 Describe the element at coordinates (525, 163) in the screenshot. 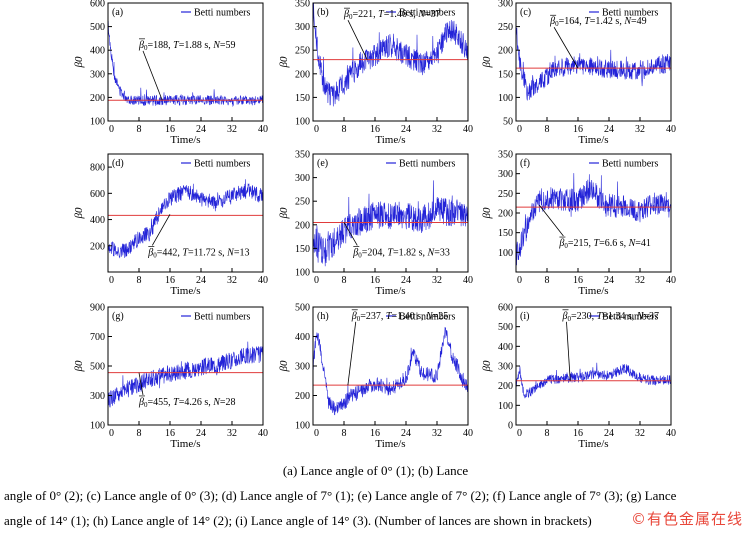

I see `panel-label: (f)` at that location.